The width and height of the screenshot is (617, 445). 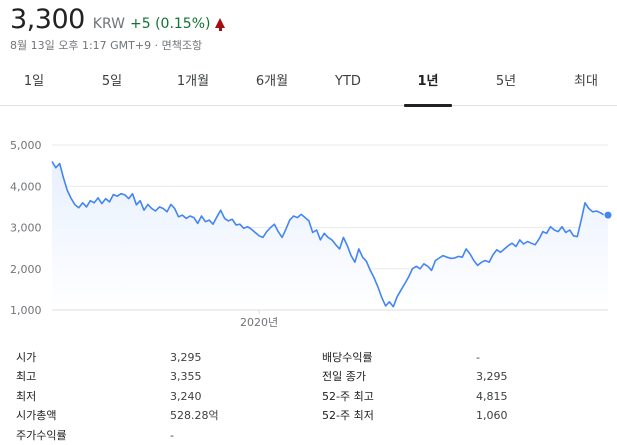 What do you see at coordinates (193, 81) in the screenshot?
I see `tab-2: 1개월` at bounding box center [193, 81].